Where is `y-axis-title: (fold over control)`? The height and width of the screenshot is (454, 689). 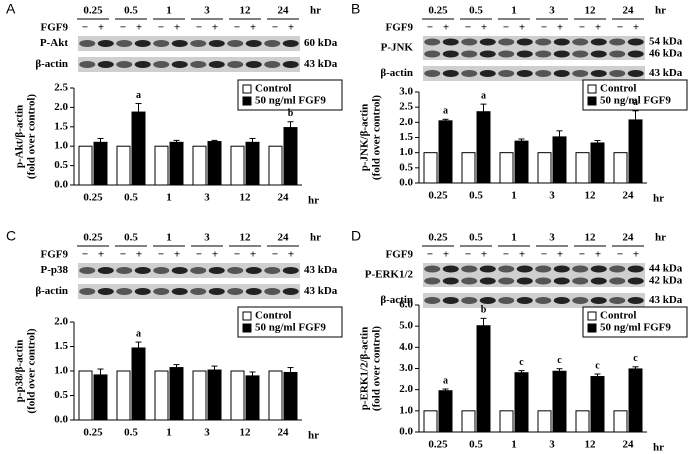
y-axis-title: (fold over control) is located at coordinates (32, 136).